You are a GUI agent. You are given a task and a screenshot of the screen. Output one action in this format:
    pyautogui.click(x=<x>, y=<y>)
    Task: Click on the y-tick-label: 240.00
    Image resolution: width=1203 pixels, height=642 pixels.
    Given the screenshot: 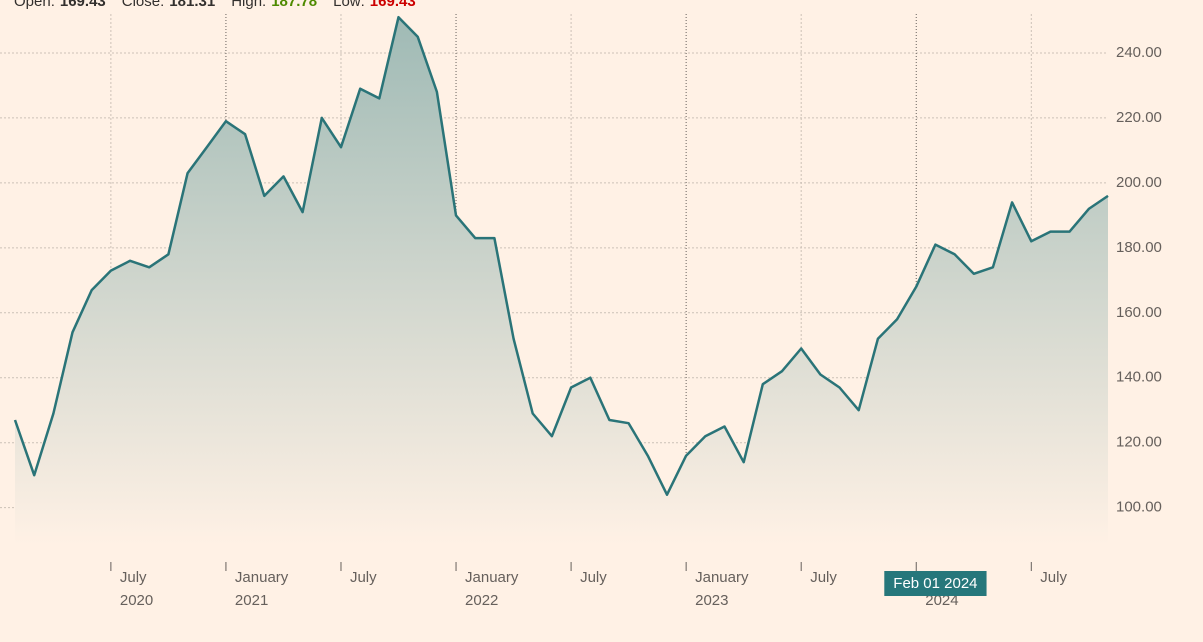 What is the action you would take?
    pyautogui.click(x=1139, y=52)
    